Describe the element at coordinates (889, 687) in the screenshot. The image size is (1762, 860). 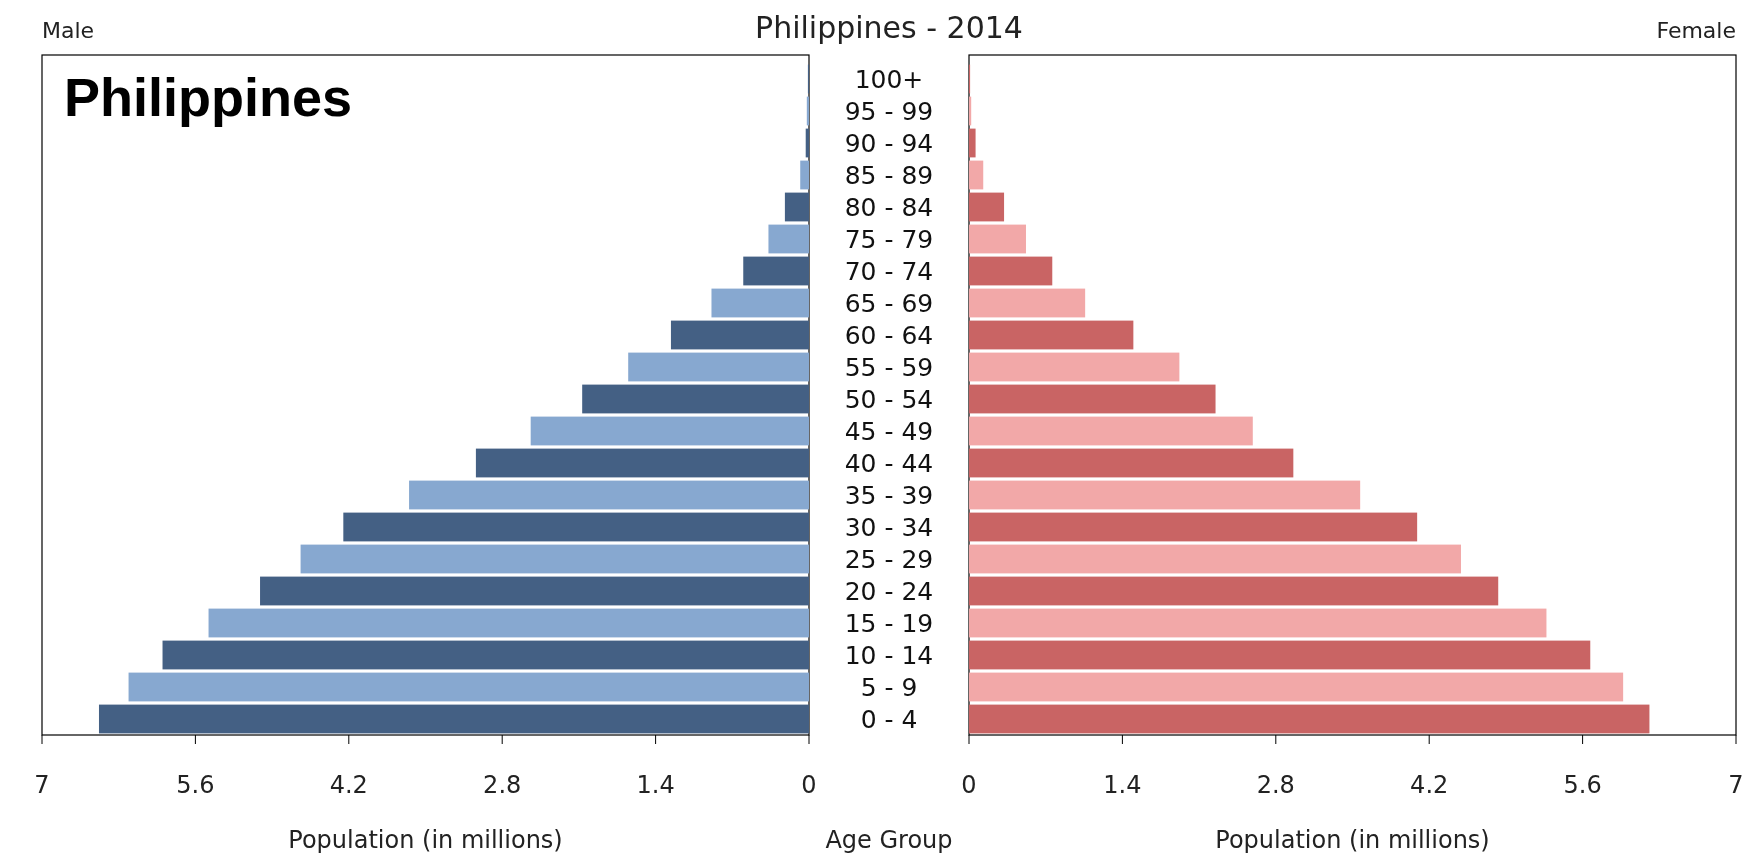
I see `y-tick-label: 5 - 9` at that location.